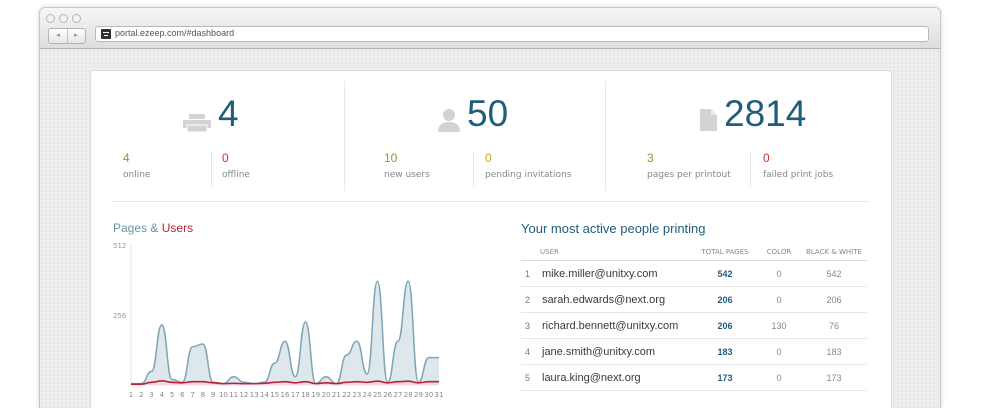 This screenshot has width=981, height=408. I want to click on black-white-pages: 173, so click(834, 377).